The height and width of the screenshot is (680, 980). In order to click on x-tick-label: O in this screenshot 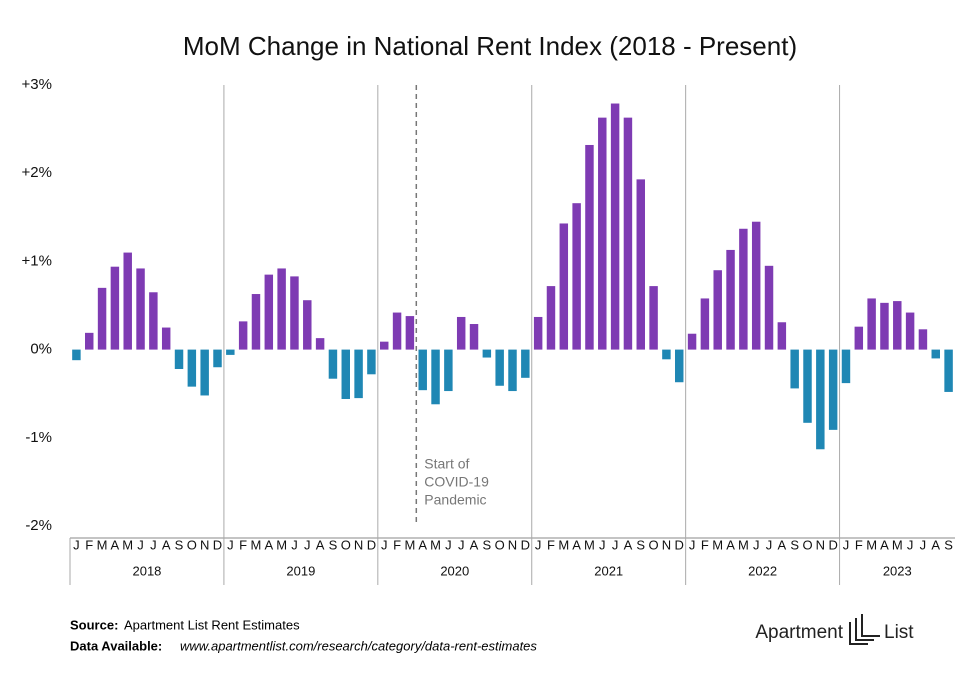, I will do `click(654, 544)`.